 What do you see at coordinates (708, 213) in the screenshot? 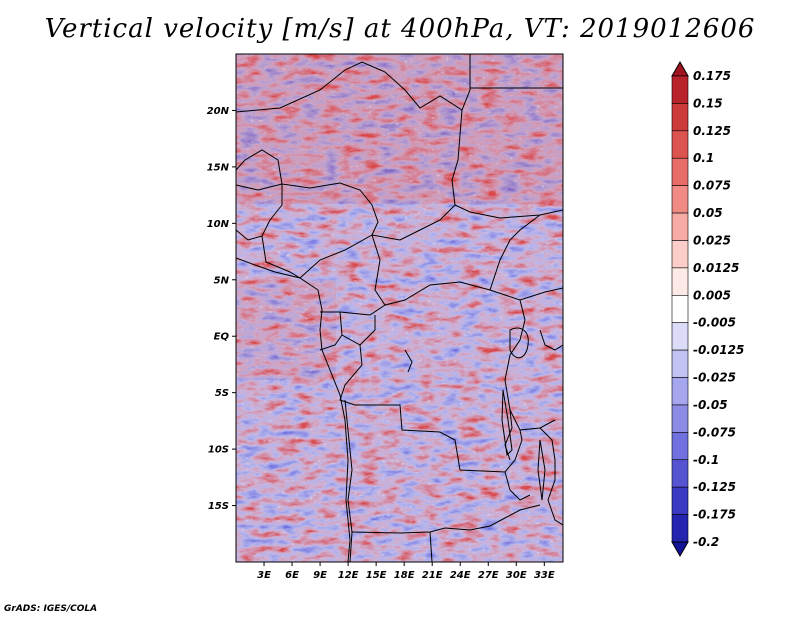
I see `colorbar-level-label: 0.05` at bounding box center [708, 213].